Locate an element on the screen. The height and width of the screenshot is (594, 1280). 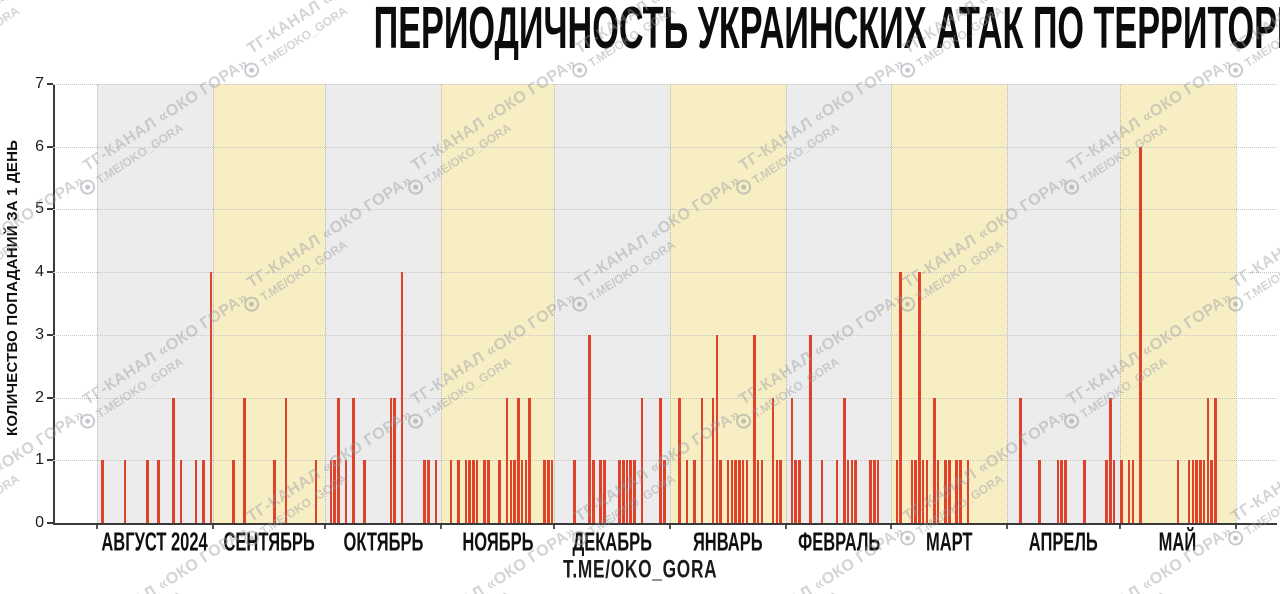
month-label-text: ЯНВАРЬ is located at coordinates (728, 542).